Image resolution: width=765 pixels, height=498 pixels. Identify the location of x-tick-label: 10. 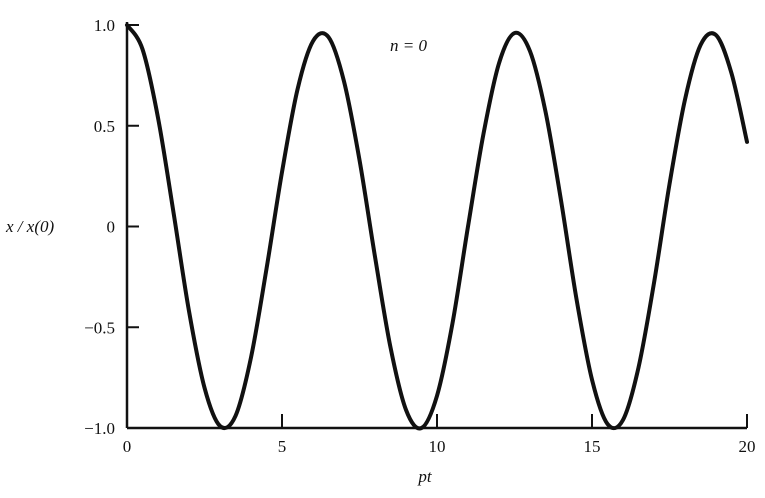
(437, 446).